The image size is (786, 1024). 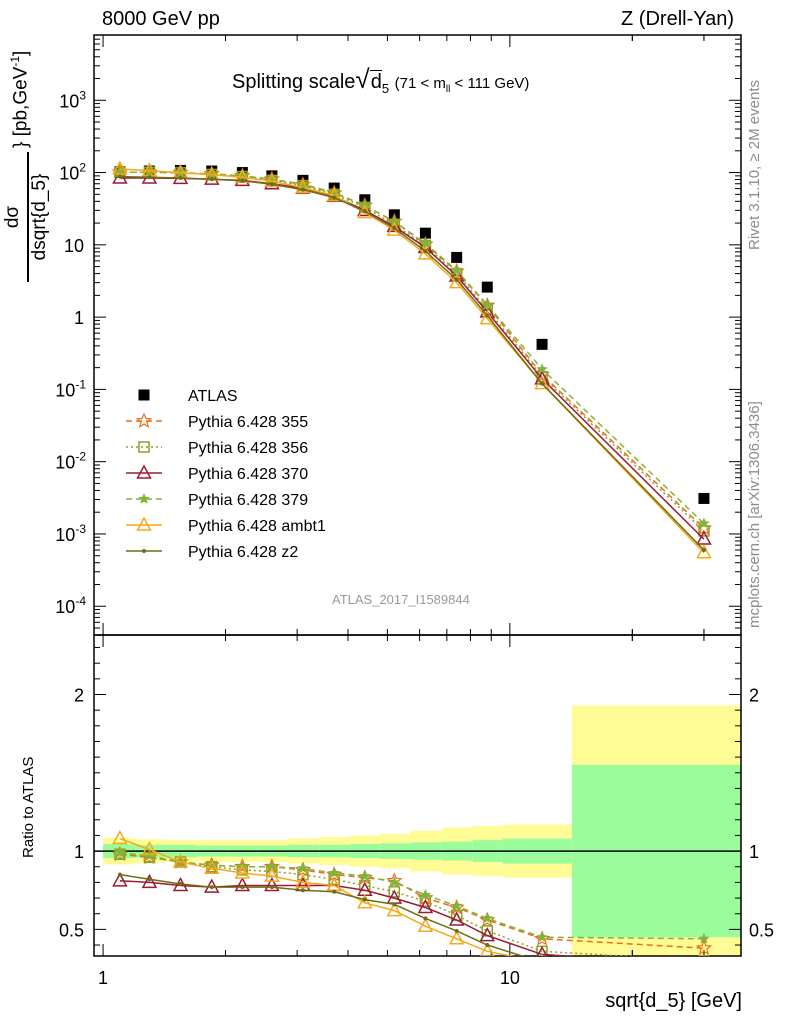 What do you see at coordinates (385, 88) in the screenshot?
I see `title-d-sub: 5` at bounding box center [385, 88].